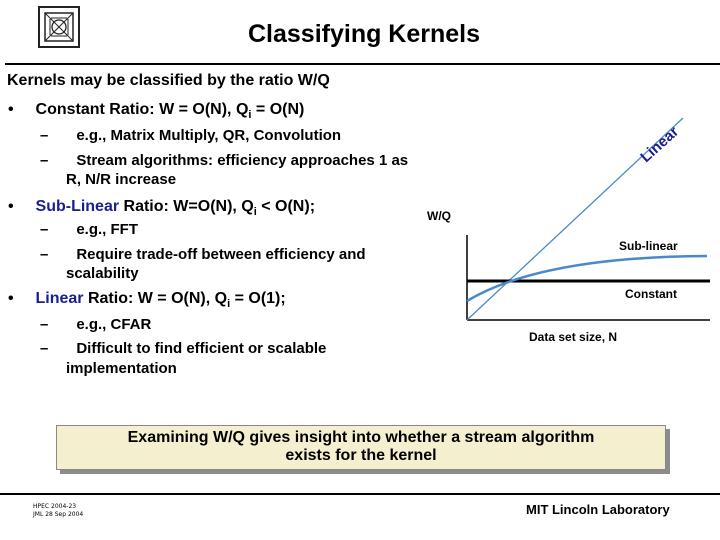  Describe the element at coordinates (186, 206) in the screenshot. I see `bullet-text: Ratio: W=O(N), Q` at that location.